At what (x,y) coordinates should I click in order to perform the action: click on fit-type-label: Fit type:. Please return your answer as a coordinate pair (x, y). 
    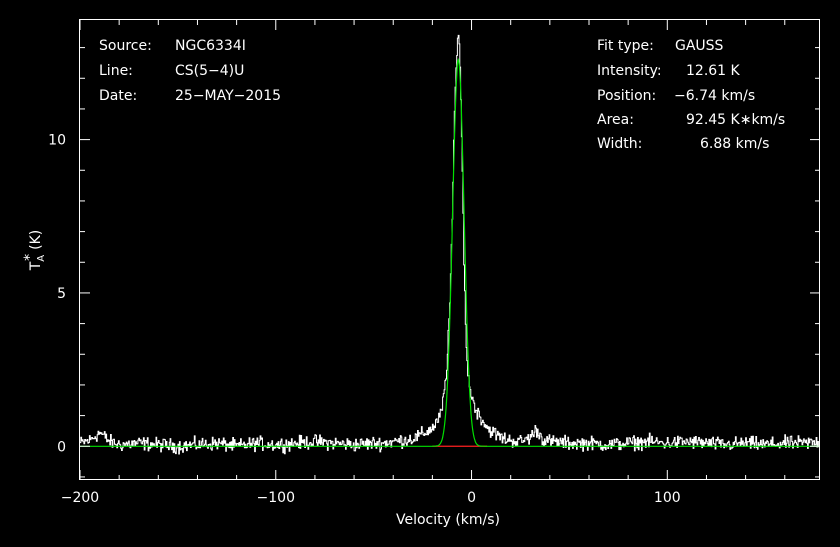
    Looking at the image, I should click on (625, 46).